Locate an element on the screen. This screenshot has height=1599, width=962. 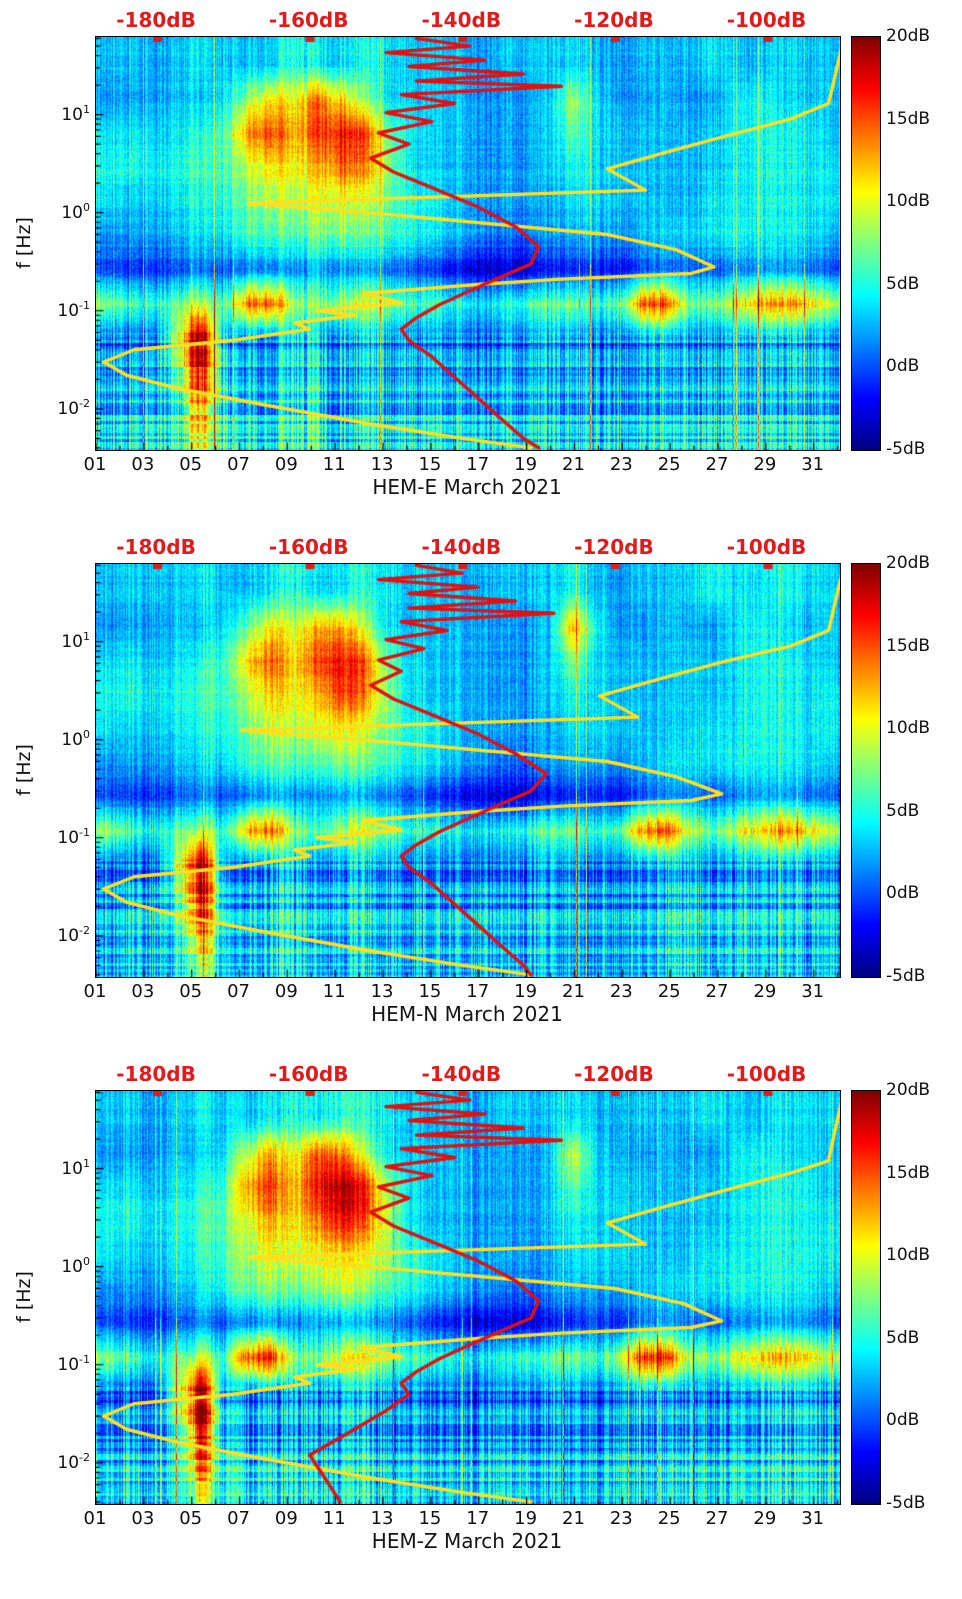
panel-title: HEM-Z March 2021 is located at coordinates (467, 1541).